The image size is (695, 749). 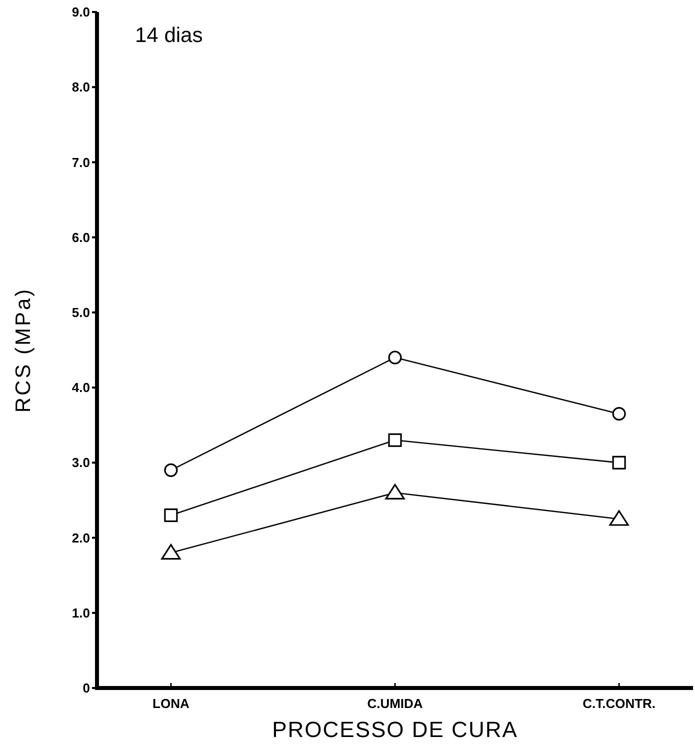 I want to click on y-tick-label: 7.0, so click(x=81, y=162).